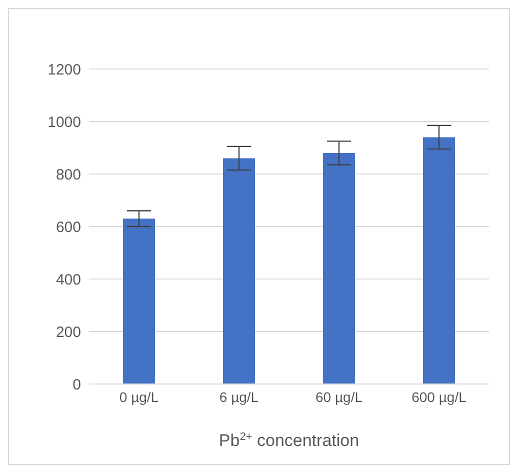 This screenshot has height=473, width=516. Describe the element at coordinates (64, 69) in the screenshot. I see `y-tick-label: 1200` at that location.